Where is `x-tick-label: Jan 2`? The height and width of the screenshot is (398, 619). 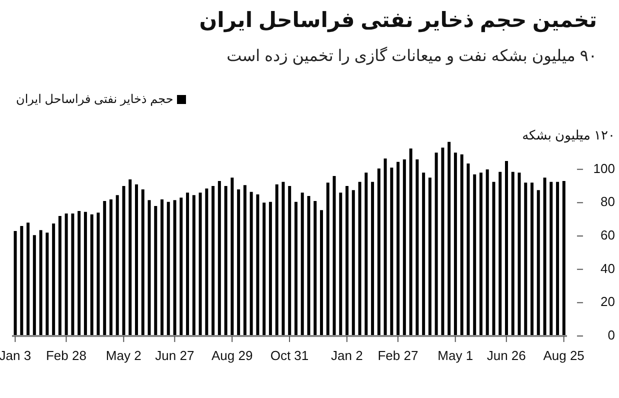 x-tick-label: Jan 2 is located at coordinates (347, 355).